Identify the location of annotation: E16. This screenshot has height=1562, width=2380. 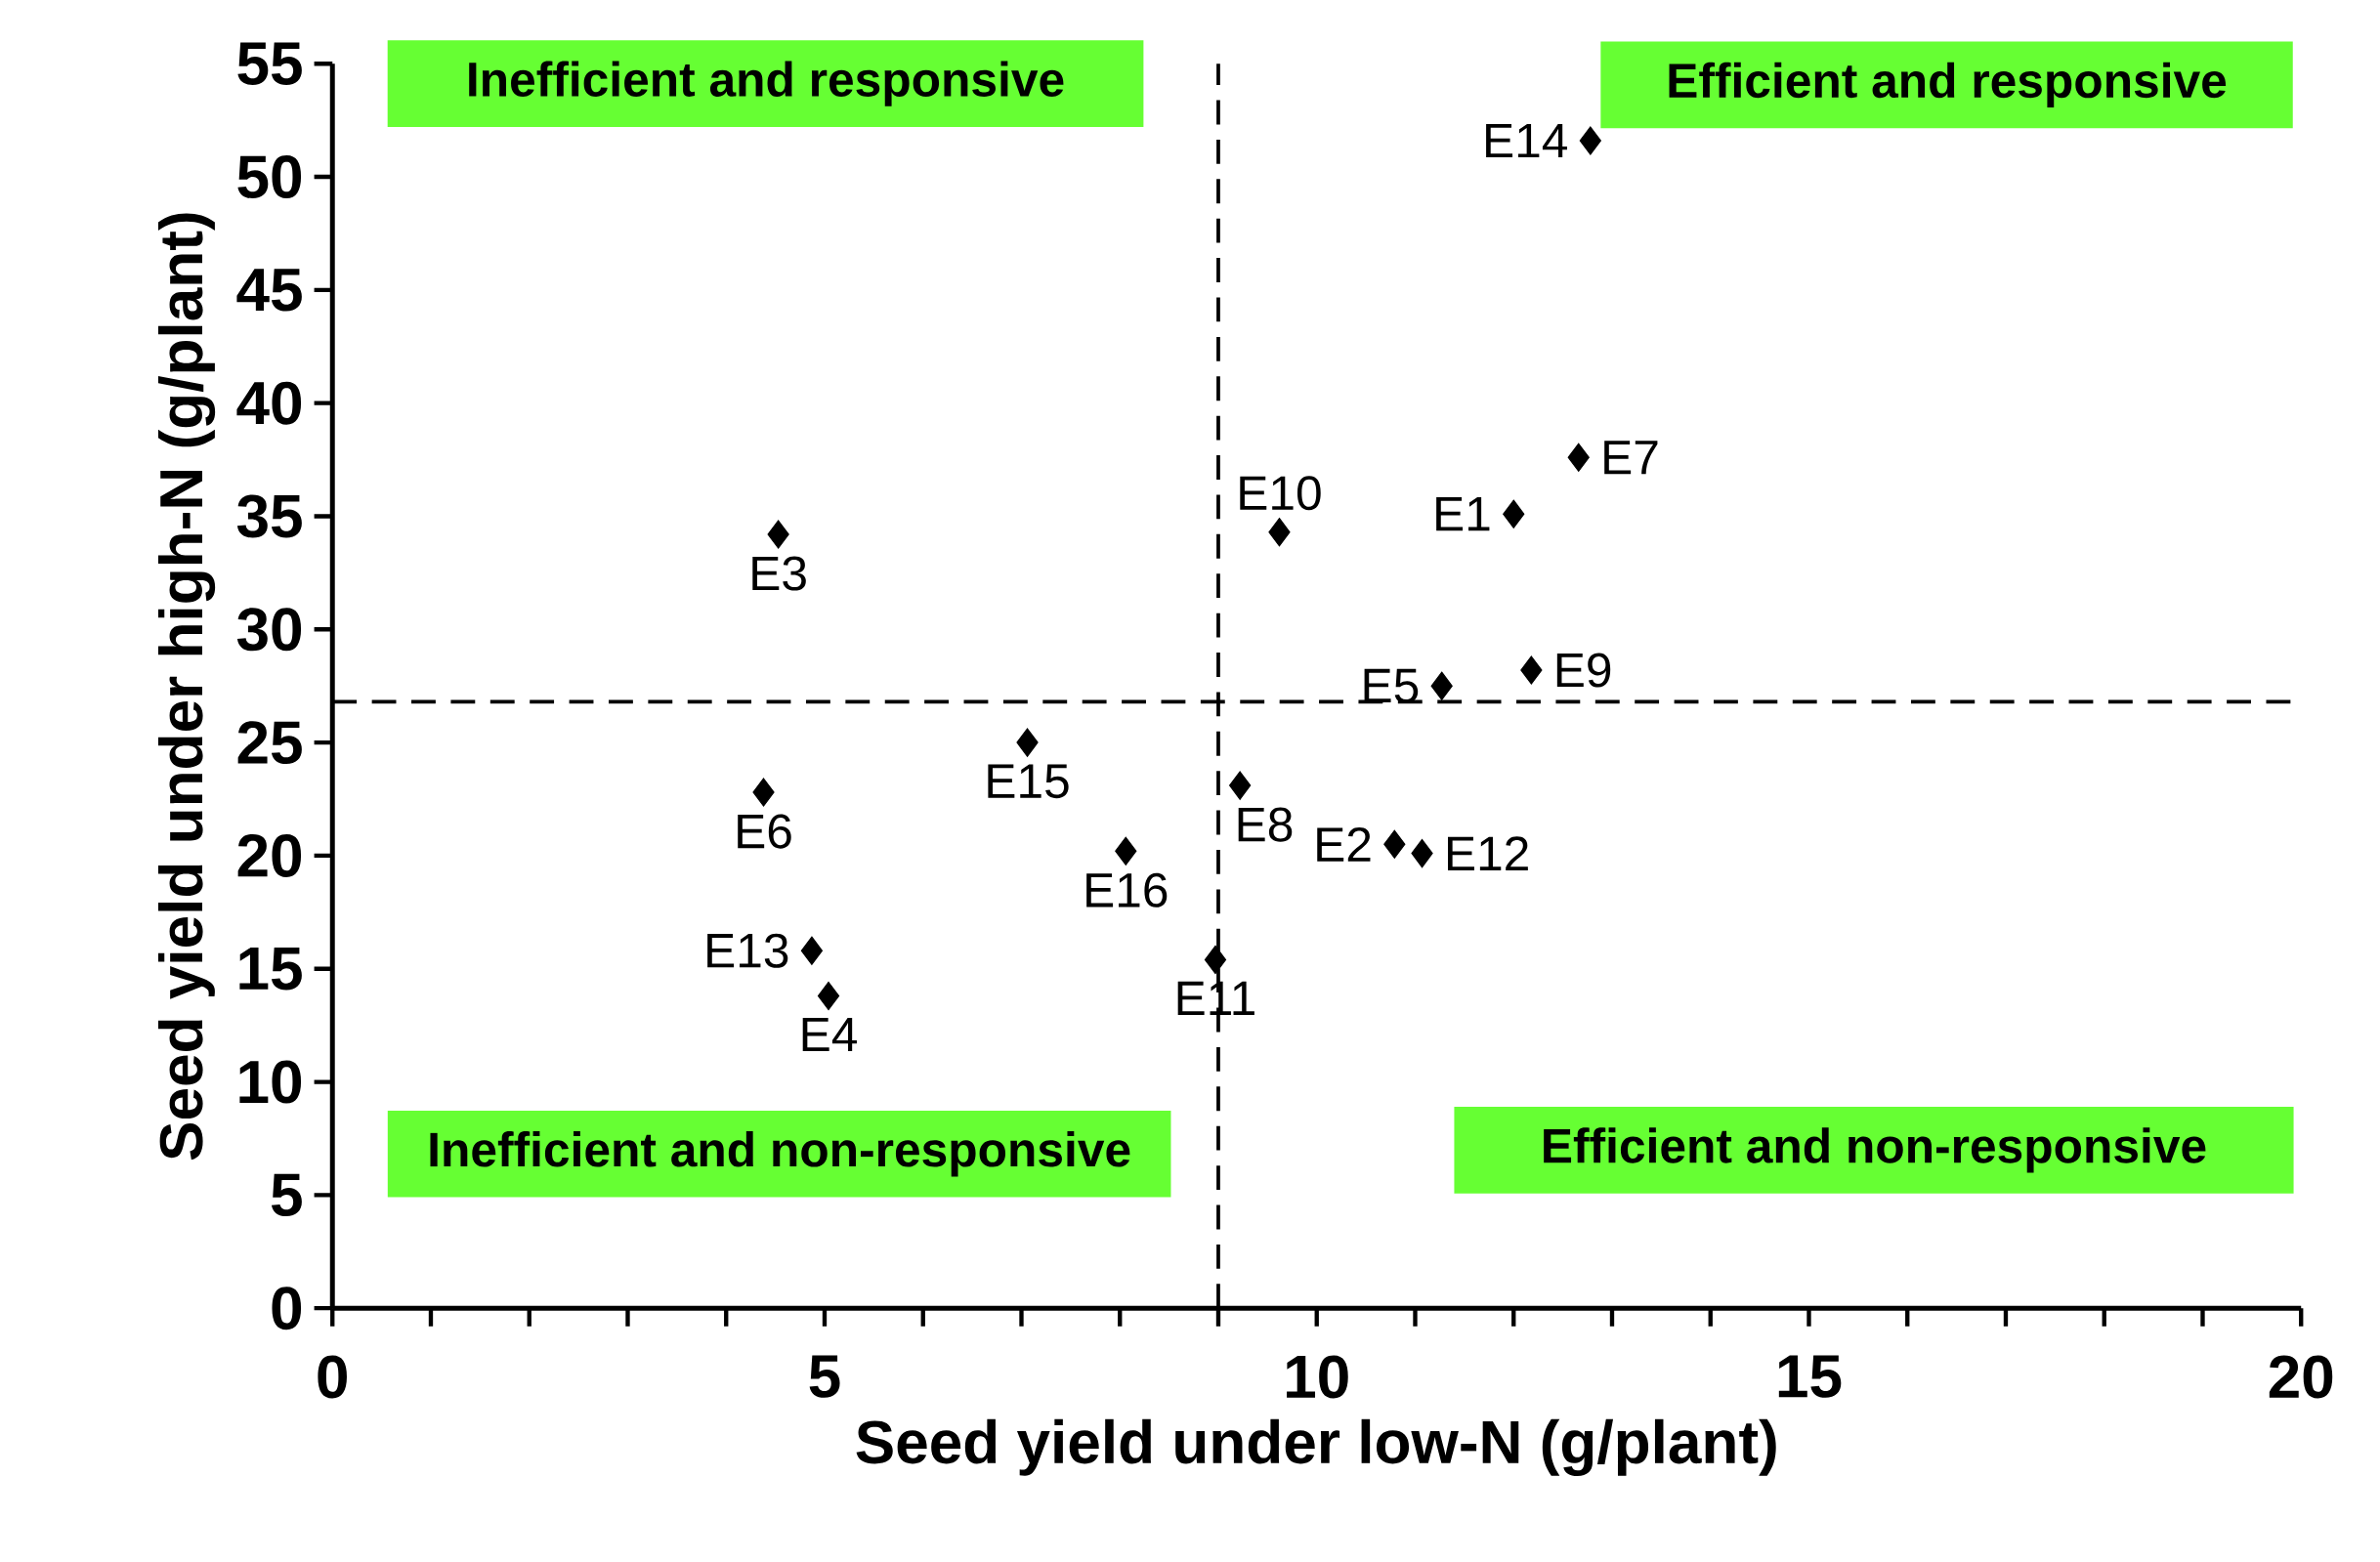
(1127, 890).